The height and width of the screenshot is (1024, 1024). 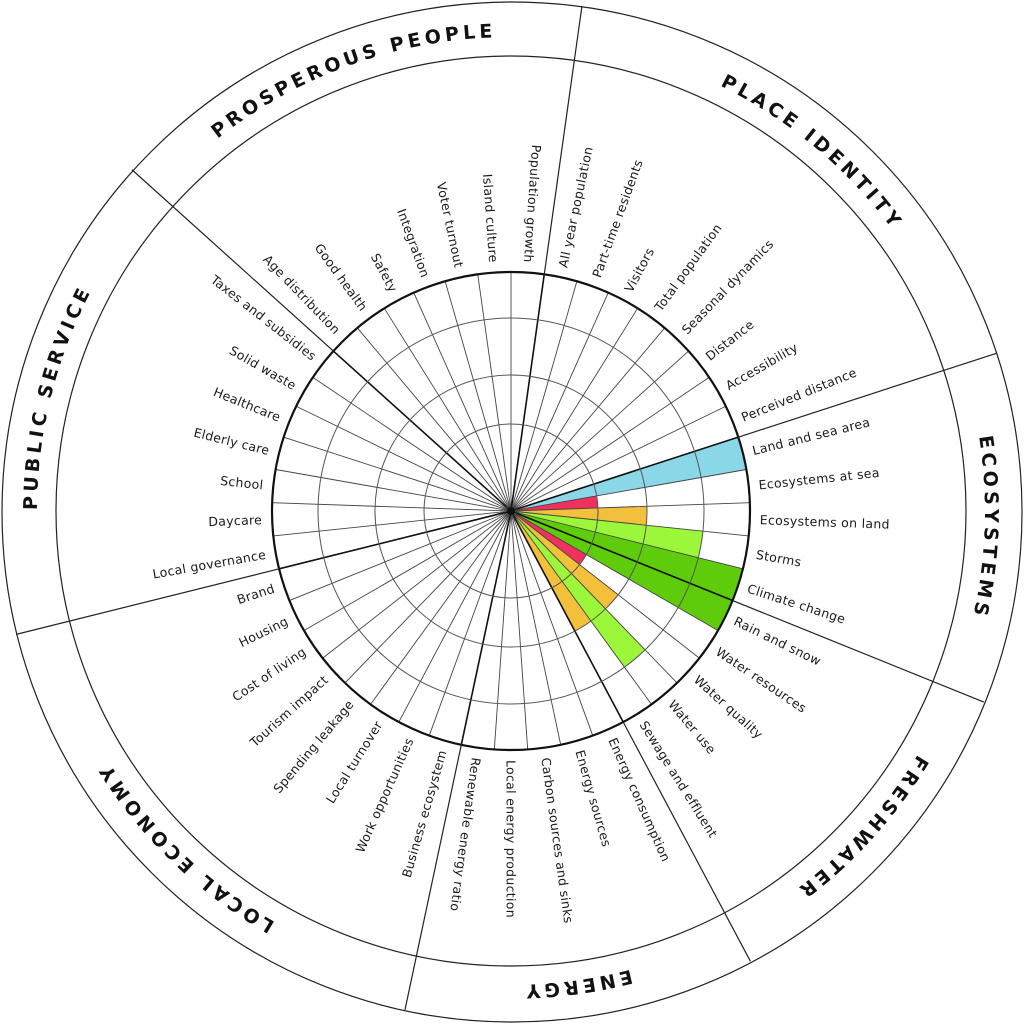 I want to click on indicator-label: Ecosystems on land, so click(x=825, y=522).